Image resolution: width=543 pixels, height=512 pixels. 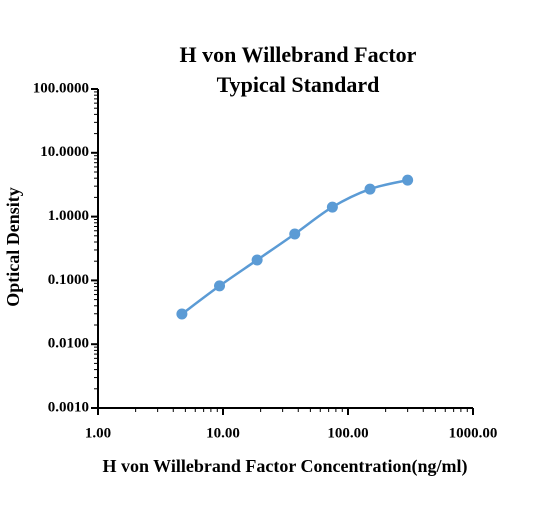 I want to click on y-tick-label: 0.0010, so click(x=68, y=407).